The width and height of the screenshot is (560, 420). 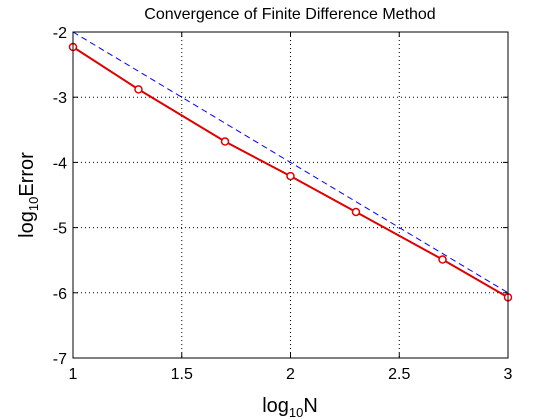 What do you see at coordinates (60, 229) in the screenshot?
I see `y-tick-label: -5` at bounding box center [60, 229].